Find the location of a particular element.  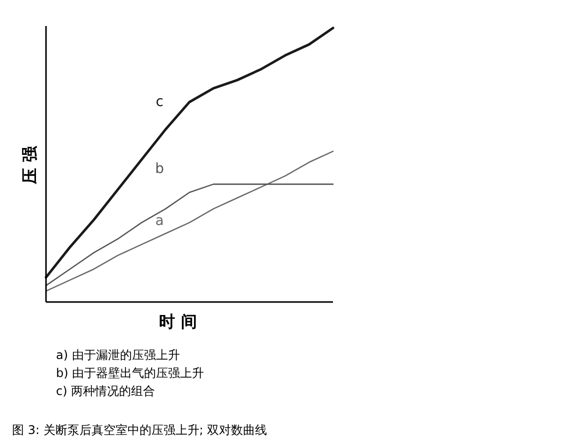

caption: 图 3: 关断泵后真空室中的压强上升; 双对数曲线 is located at coordinates (140, 430).